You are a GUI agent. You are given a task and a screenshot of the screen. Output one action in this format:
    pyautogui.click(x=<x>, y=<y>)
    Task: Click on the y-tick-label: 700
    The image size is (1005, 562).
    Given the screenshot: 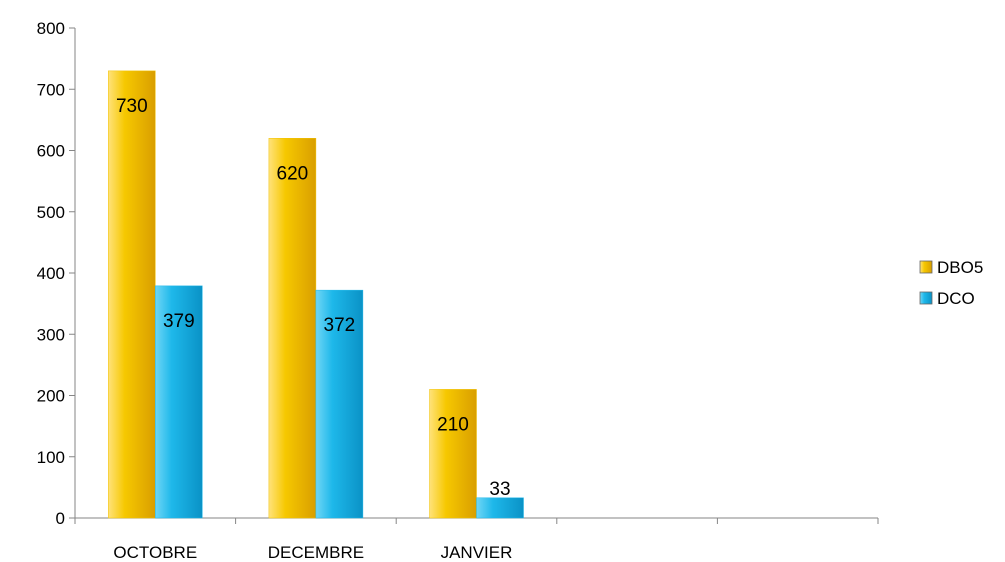 What is the action you would take?
    pyautogui.click(x=51, y=89)
    